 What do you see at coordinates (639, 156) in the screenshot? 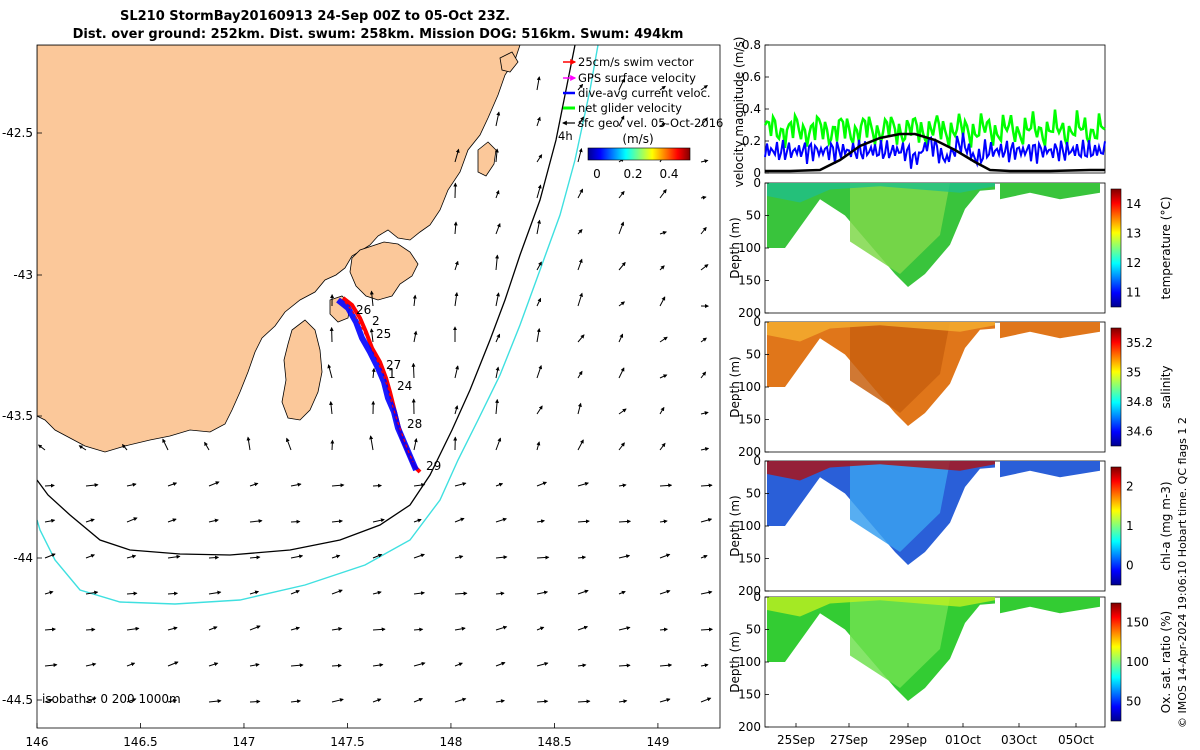
I see `map-colorbar: (m/s) 0 0.2 0.4` at bounding box center [639, 156].